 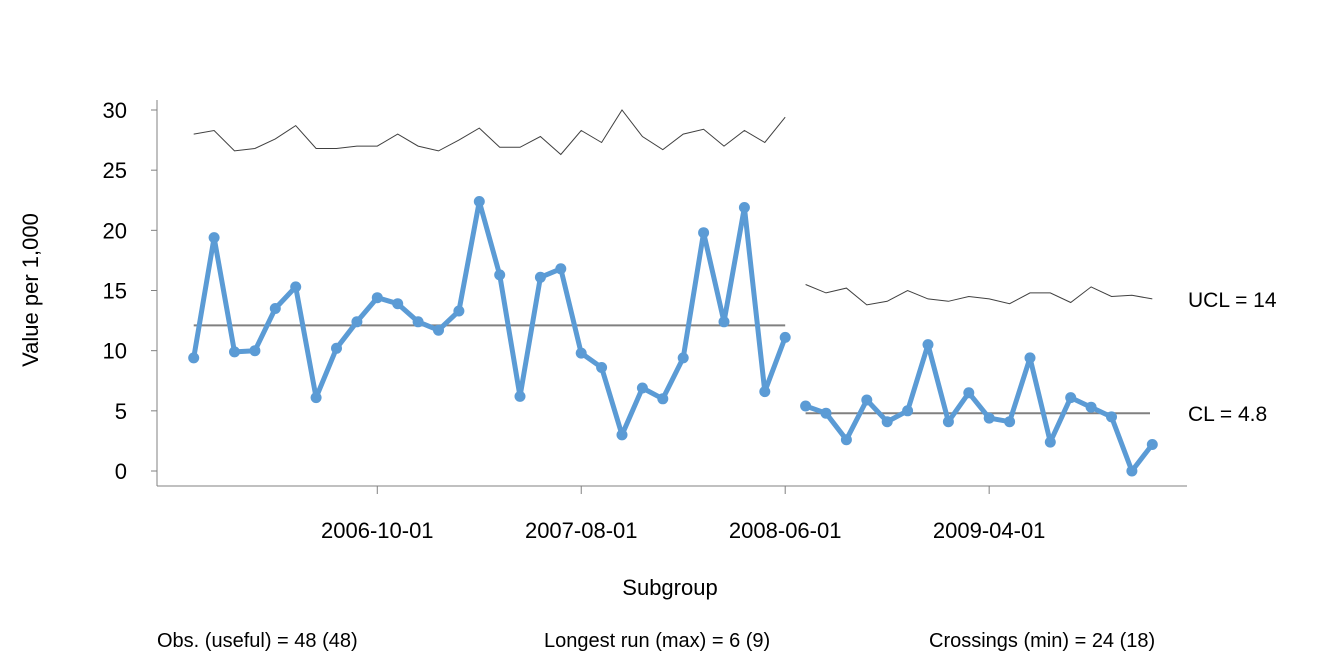 What do you see at coordinates (669, 587) in the screenshot?
I see `x-axis-title: Subgroup` at bounding box center [669, 587].